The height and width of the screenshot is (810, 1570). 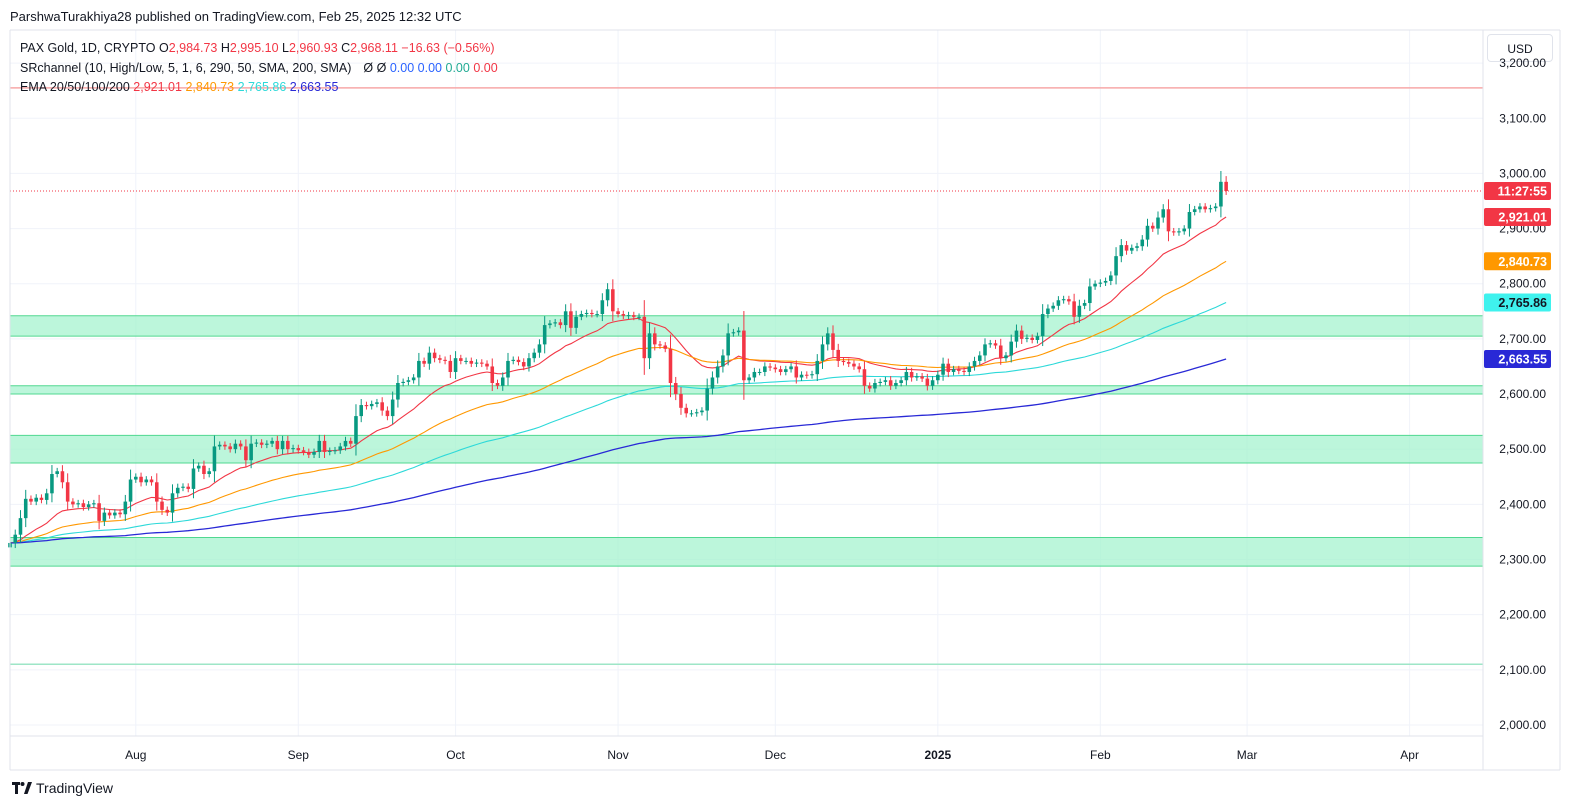 I want to click on ema100-tag-box, so click(x=1517, y=302).